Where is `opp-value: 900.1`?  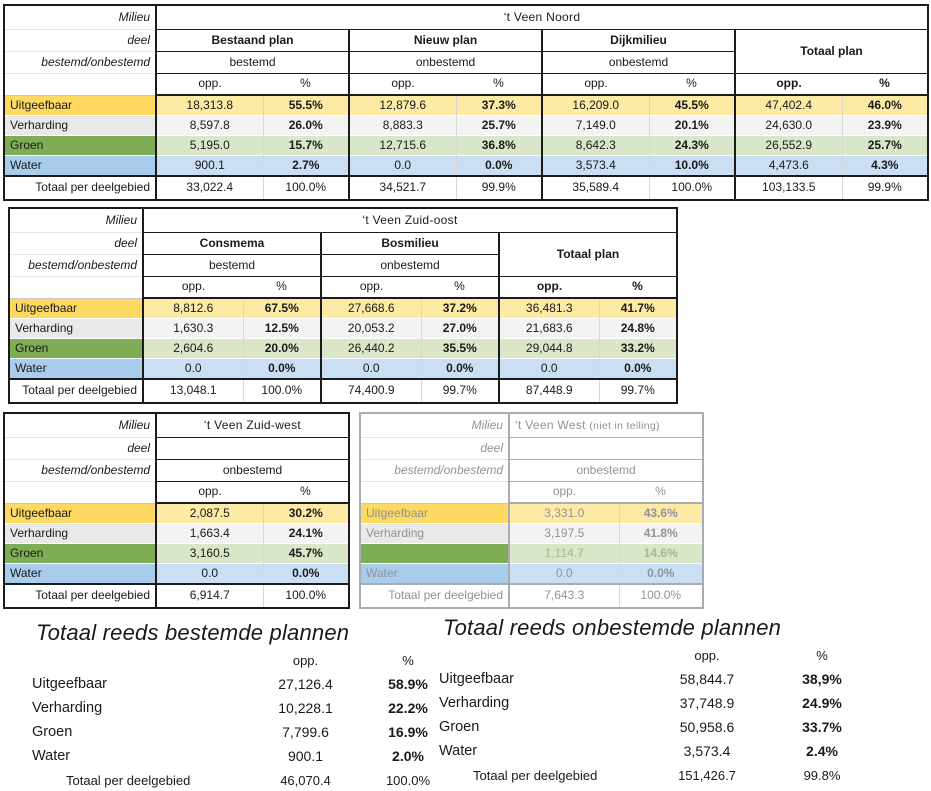 opp-value: 900.1 is located at coordinates (209, 165).